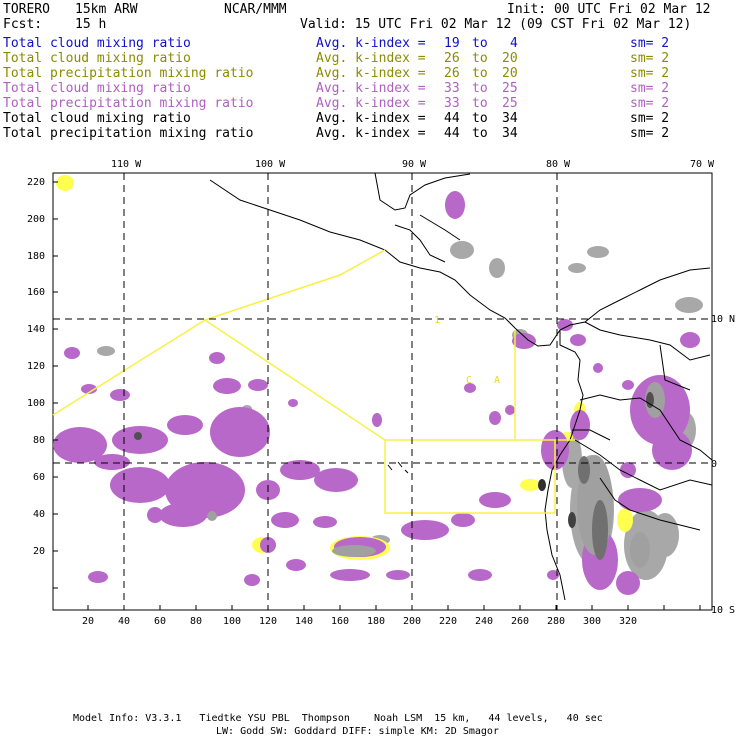  I want to click on x-tick-label: 40, so click(124, 621).